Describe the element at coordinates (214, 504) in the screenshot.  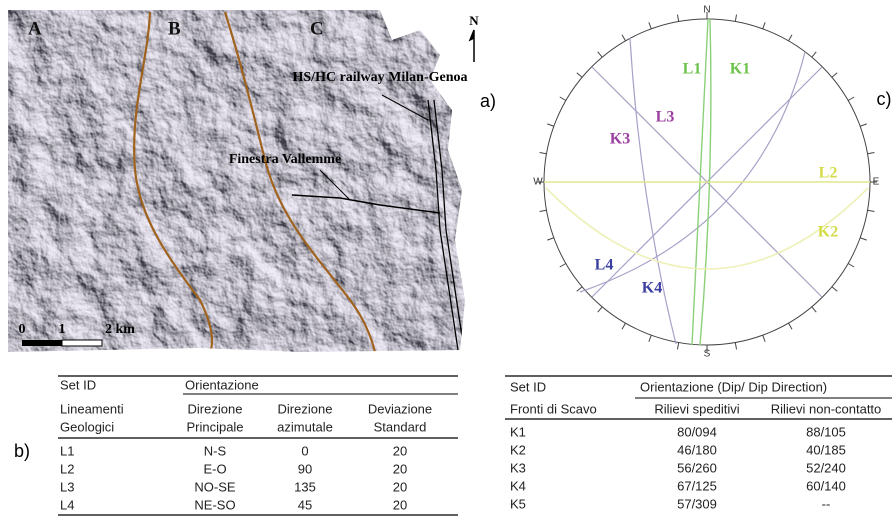
I see `table-cell: NE-SO` at that location.